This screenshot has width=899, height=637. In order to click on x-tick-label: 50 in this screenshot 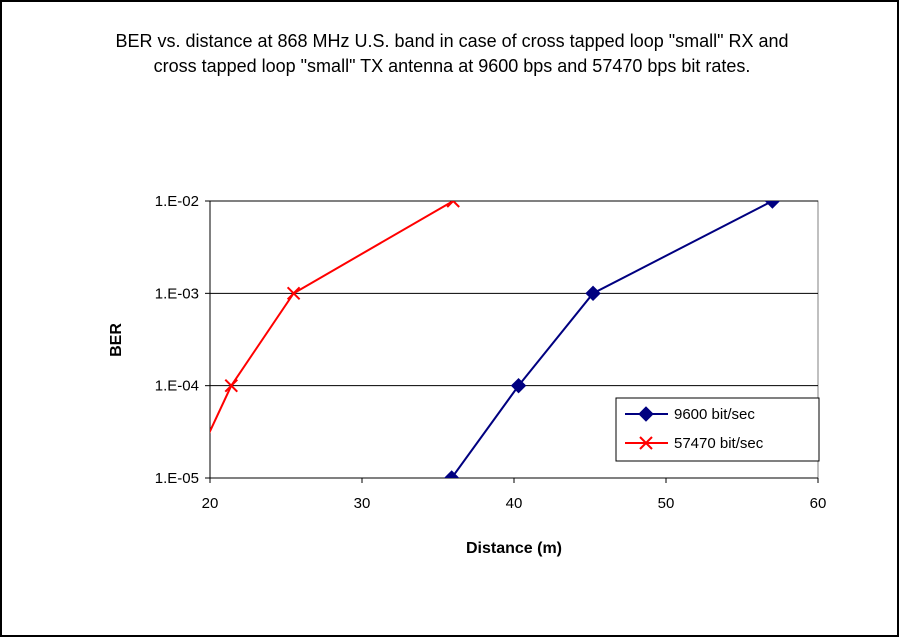, I will do `click(666, 503)`.